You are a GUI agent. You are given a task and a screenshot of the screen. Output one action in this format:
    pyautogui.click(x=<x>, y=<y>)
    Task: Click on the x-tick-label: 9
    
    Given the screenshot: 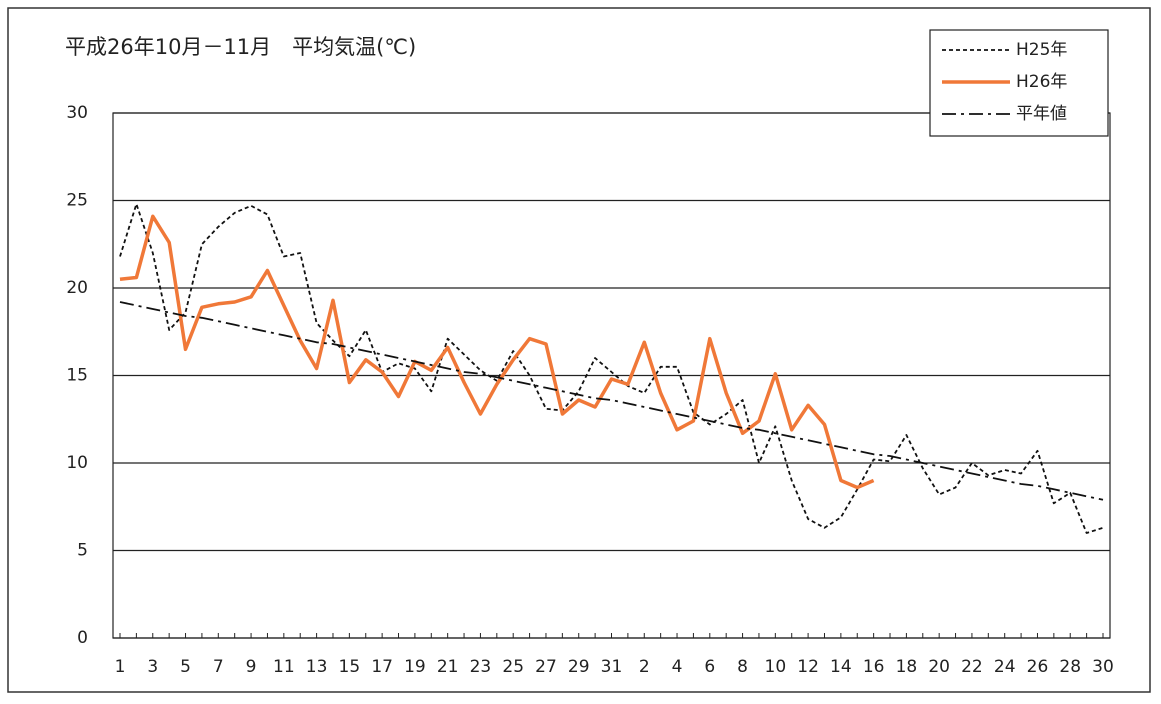 What is the action you would take?
    pyautogui.click(x=251, y=667)
    